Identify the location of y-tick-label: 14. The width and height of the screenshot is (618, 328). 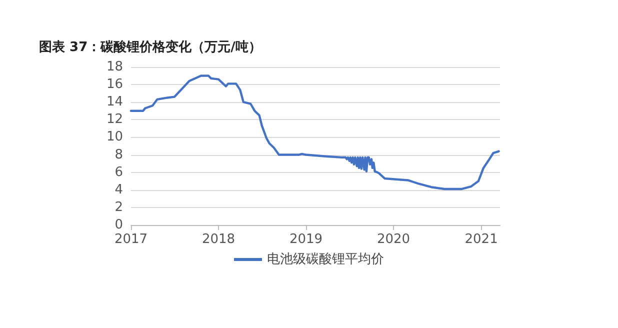
(114, 102).